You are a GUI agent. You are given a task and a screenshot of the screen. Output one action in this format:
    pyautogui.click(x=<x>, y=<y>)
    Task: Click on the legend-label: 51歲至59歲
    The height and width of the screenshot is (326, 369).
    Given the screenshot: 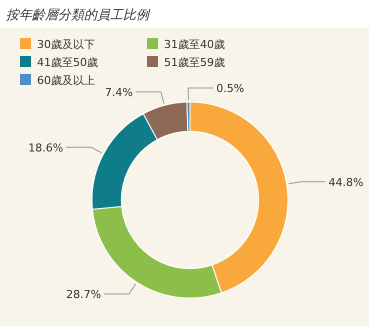 What is the action you would take?
    pyautogui.click(x=194, y=62)
    